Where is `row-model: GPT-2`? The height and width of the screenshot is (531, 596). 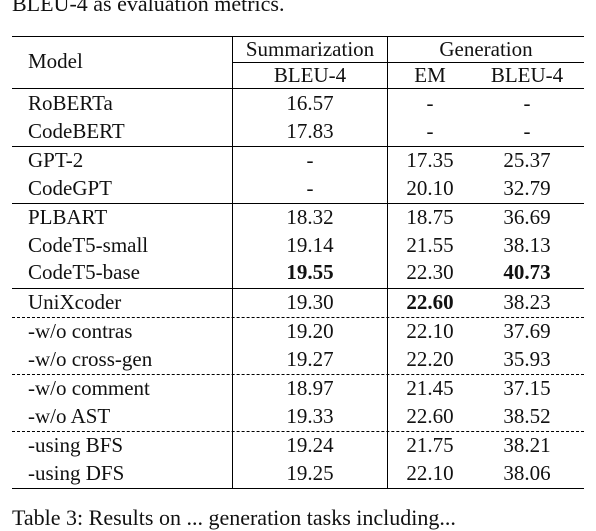
row-model: GPT-2 is located at coordinates (56, 160).